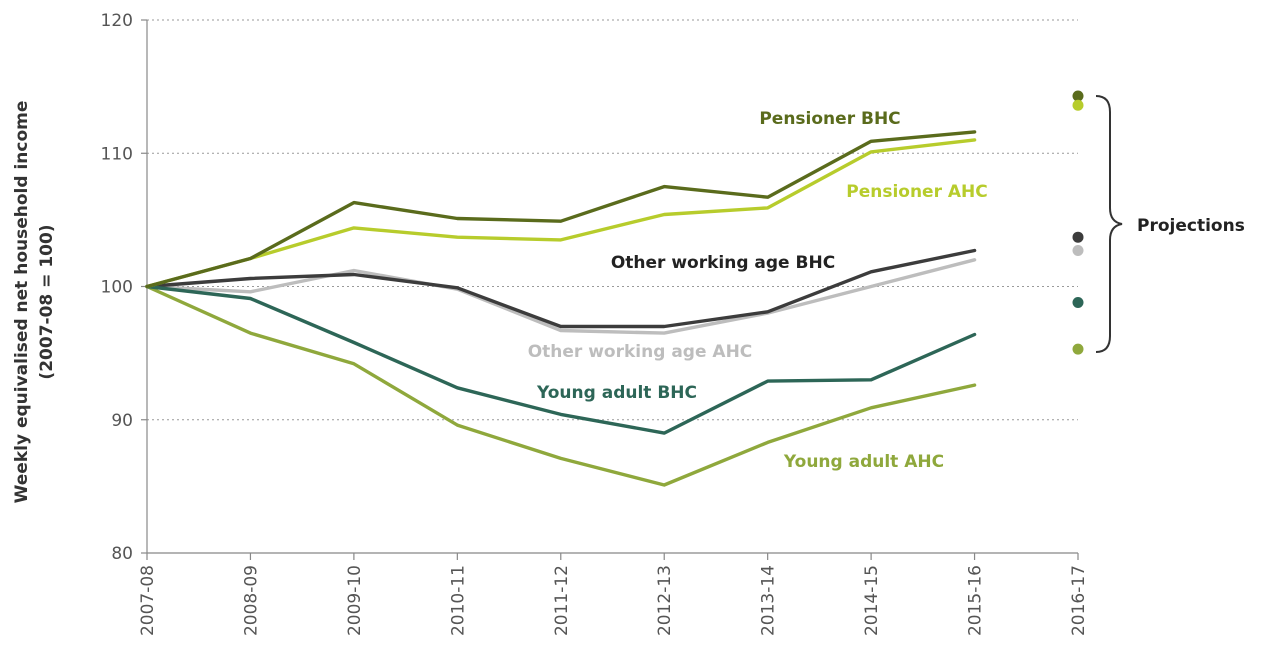 Image resolution: width=1280 pixels, height=657 pixels. What do you see at coordinates (1078, 349) in the screenshot?
I see `projection-point-young-adult-ahc` at bounding box center [1078, 349].